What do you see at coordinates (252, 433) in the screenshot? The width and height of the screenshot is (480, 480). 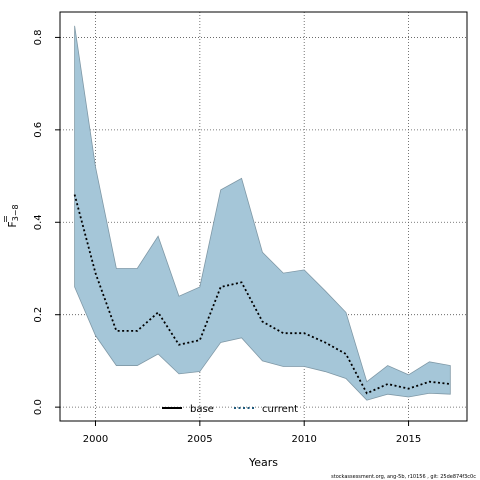 I see `x-axis: 2000 2005 2010 2015` at bounding box center [252, 433].